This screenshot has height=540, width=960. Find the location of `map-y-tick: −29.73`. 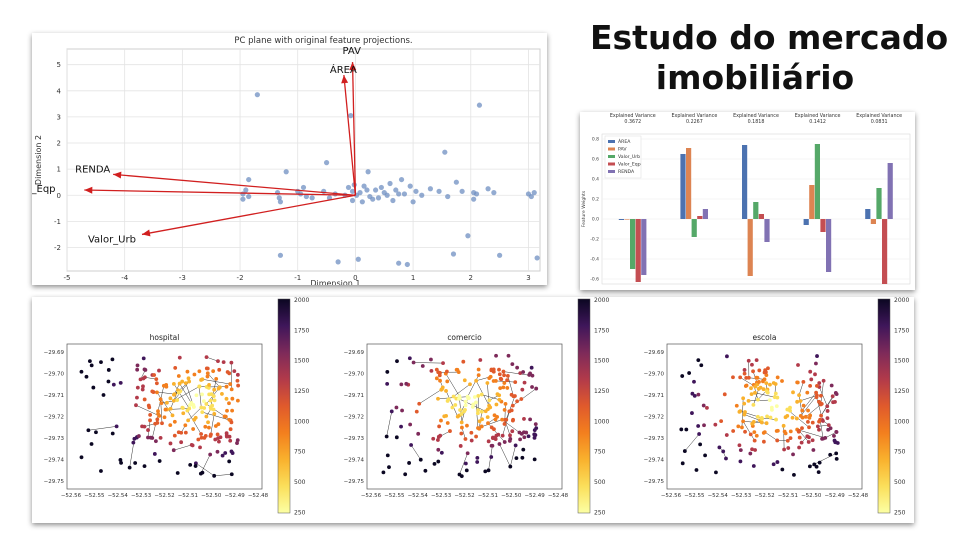

map-y-tick: −29.73 is located at coordinates (354, 439).